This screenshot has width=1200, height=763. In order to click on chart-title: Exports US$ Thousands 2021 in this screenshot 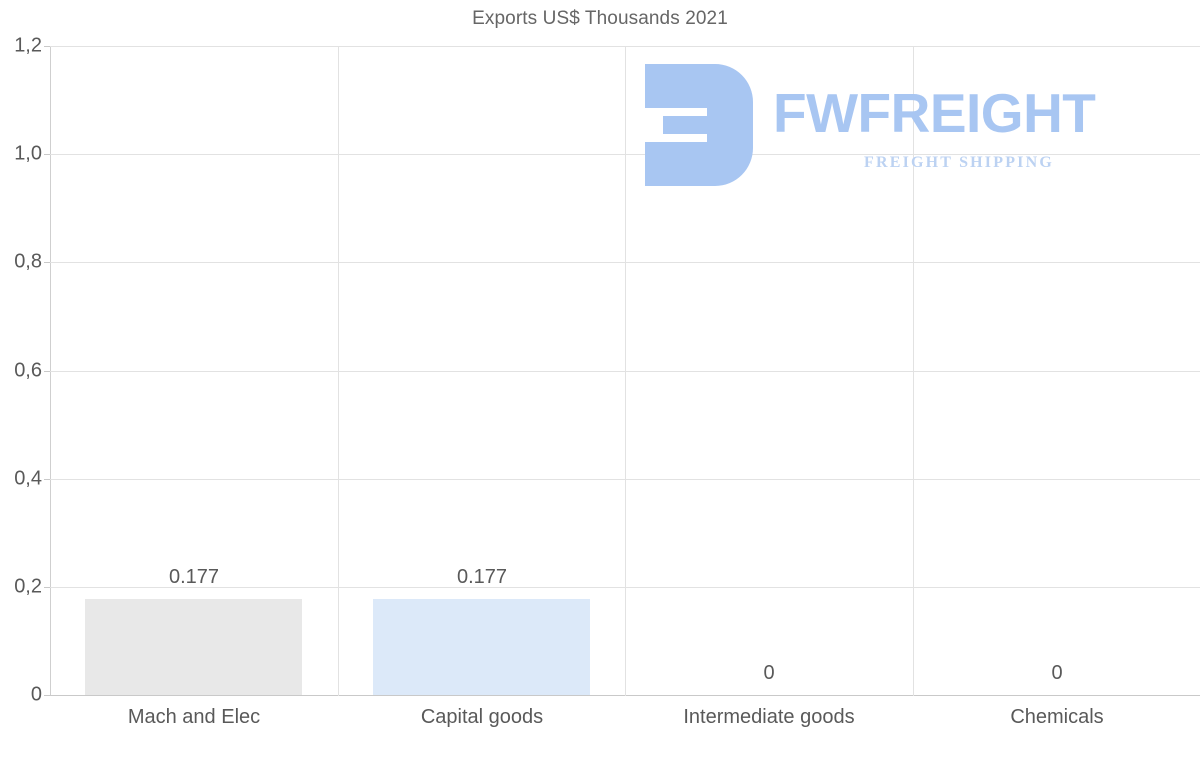, I will do `click(600, 18)`.